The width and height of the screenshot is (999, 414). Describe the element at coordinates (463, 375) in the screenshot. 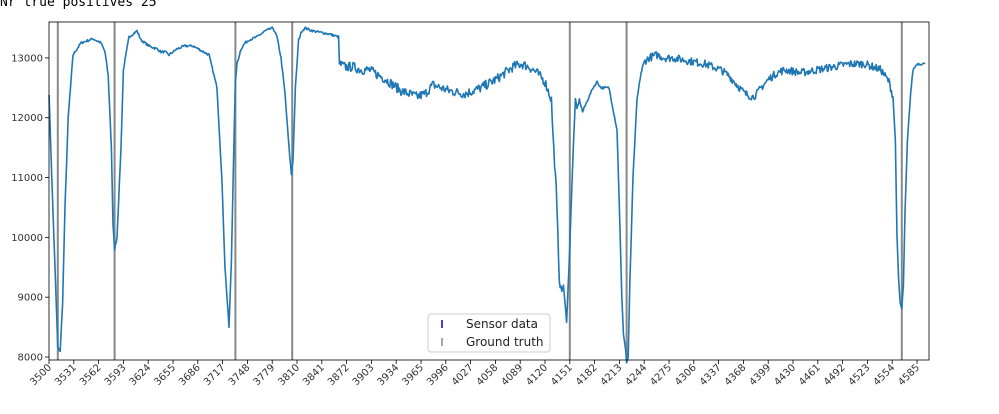

I see `x-tick-label-17: 4027` at that location.